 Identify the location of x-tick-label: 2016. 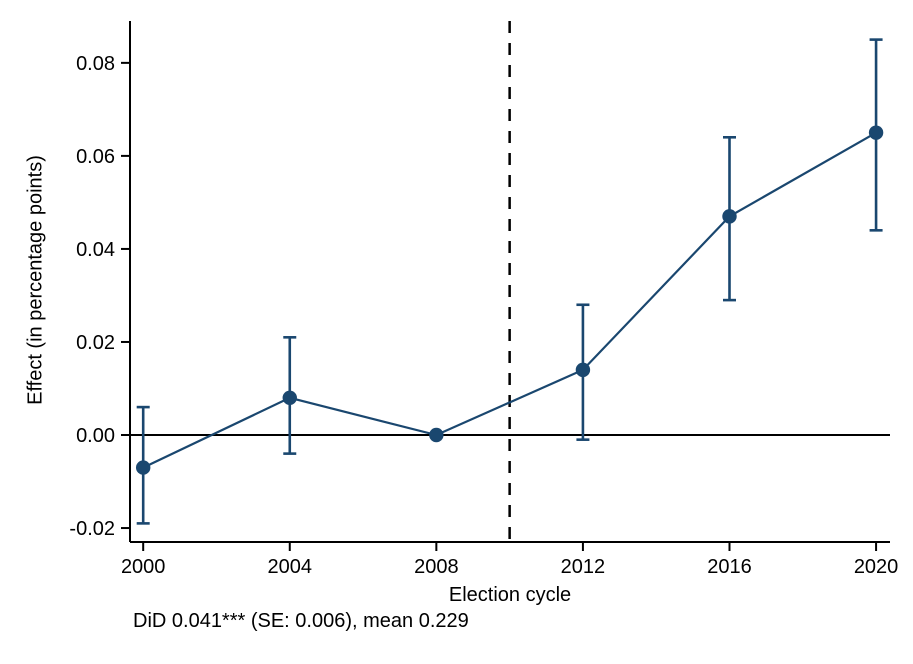
(729, 567).